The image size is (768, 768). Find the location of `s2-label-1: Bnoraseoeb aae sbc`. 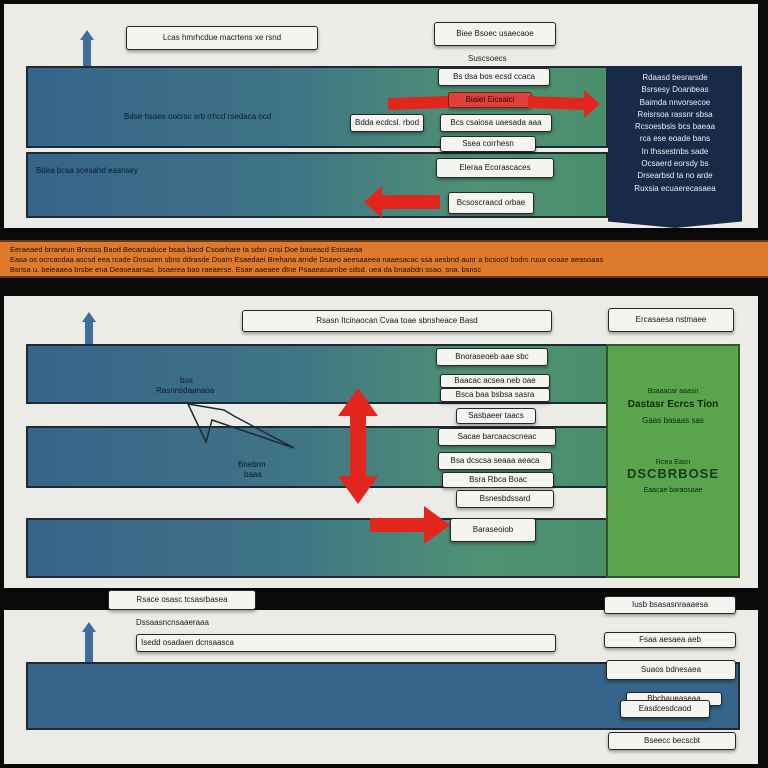

s2-label-1: Bnoraseoeb aae sbc is located at coordinates (492, 357).